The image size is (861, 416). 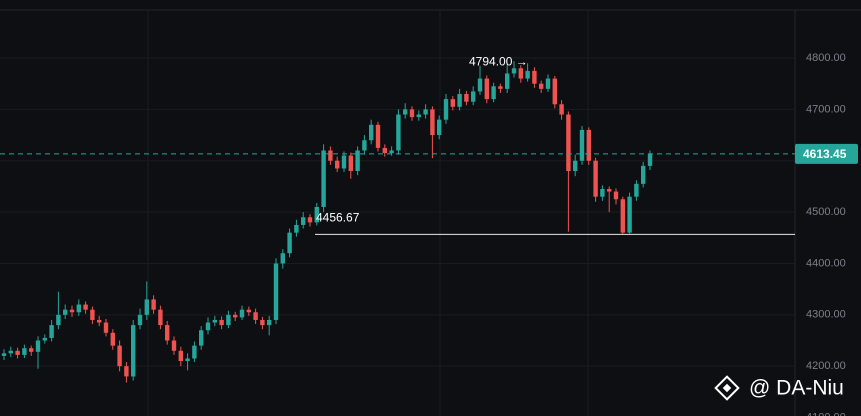 What do you see at coordinates (338, 218) in the screenshot?
I see `low-label: 4456.67` at bounding box center [338, 218].